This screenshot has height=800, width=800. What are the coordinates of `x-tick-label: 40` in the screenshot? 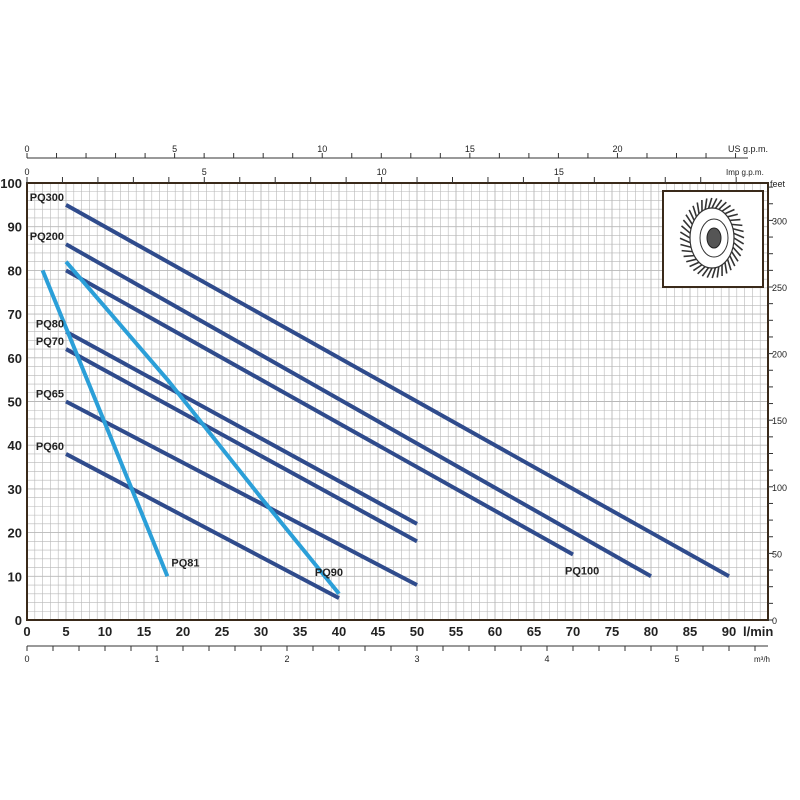 It's located at (339, 631).